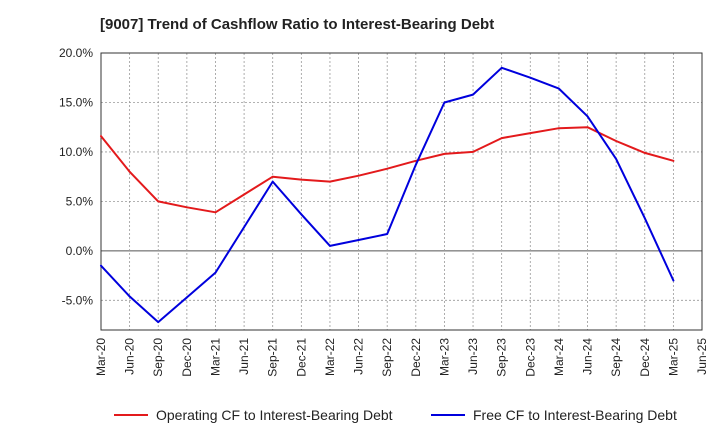 Image resolution: width=720 pixels, height=440 pixels. What do you see at coordinates (448, 415) in the screenshot?
I see `legend-swatch-free-cf` at bounding box center [448, 415].